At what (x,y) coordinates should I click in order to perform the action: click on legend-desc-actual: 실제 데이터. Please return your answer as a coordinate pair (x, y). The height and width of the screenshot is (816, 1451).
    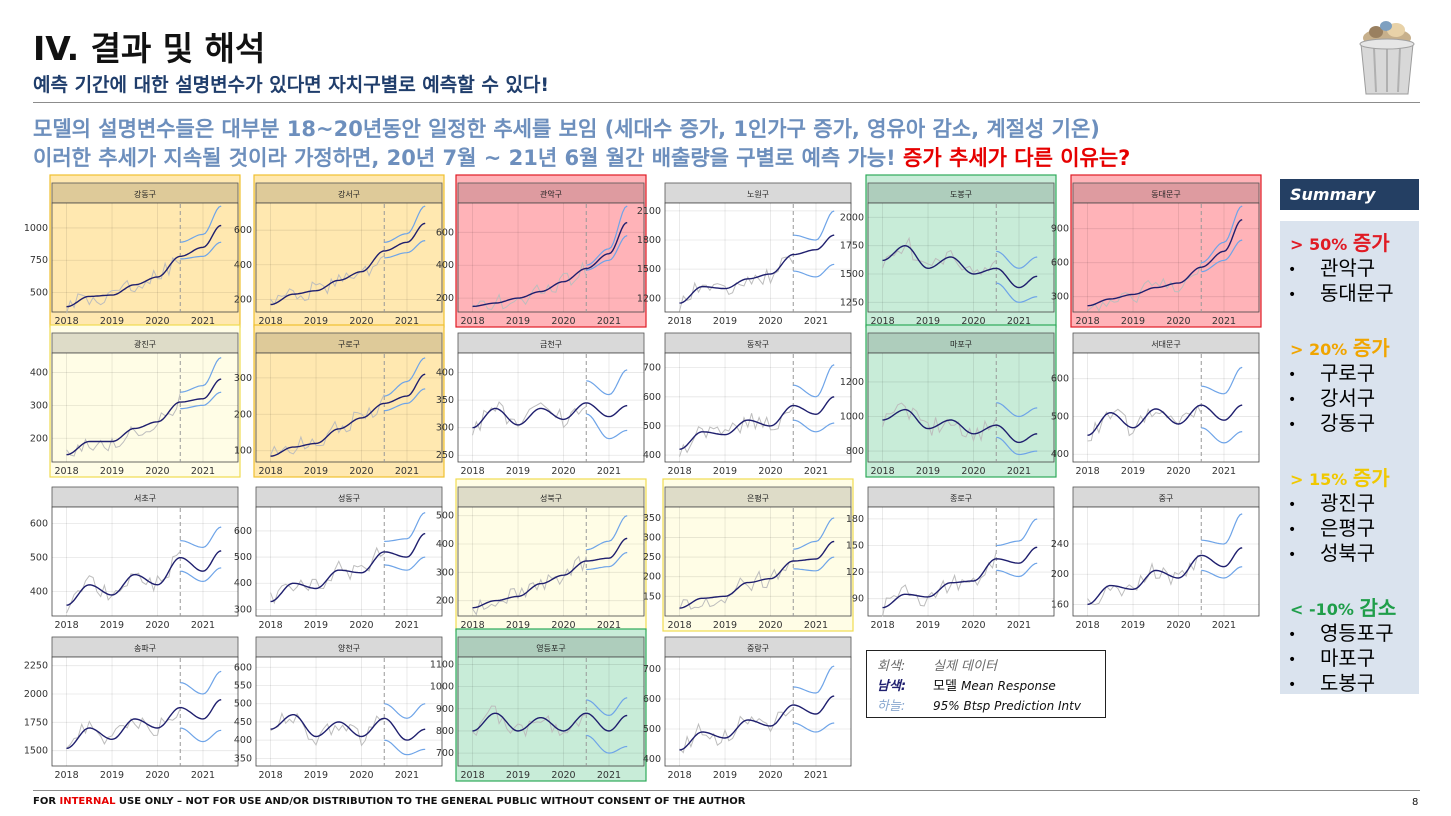
    Looking at the image, I should click on (965, 666).